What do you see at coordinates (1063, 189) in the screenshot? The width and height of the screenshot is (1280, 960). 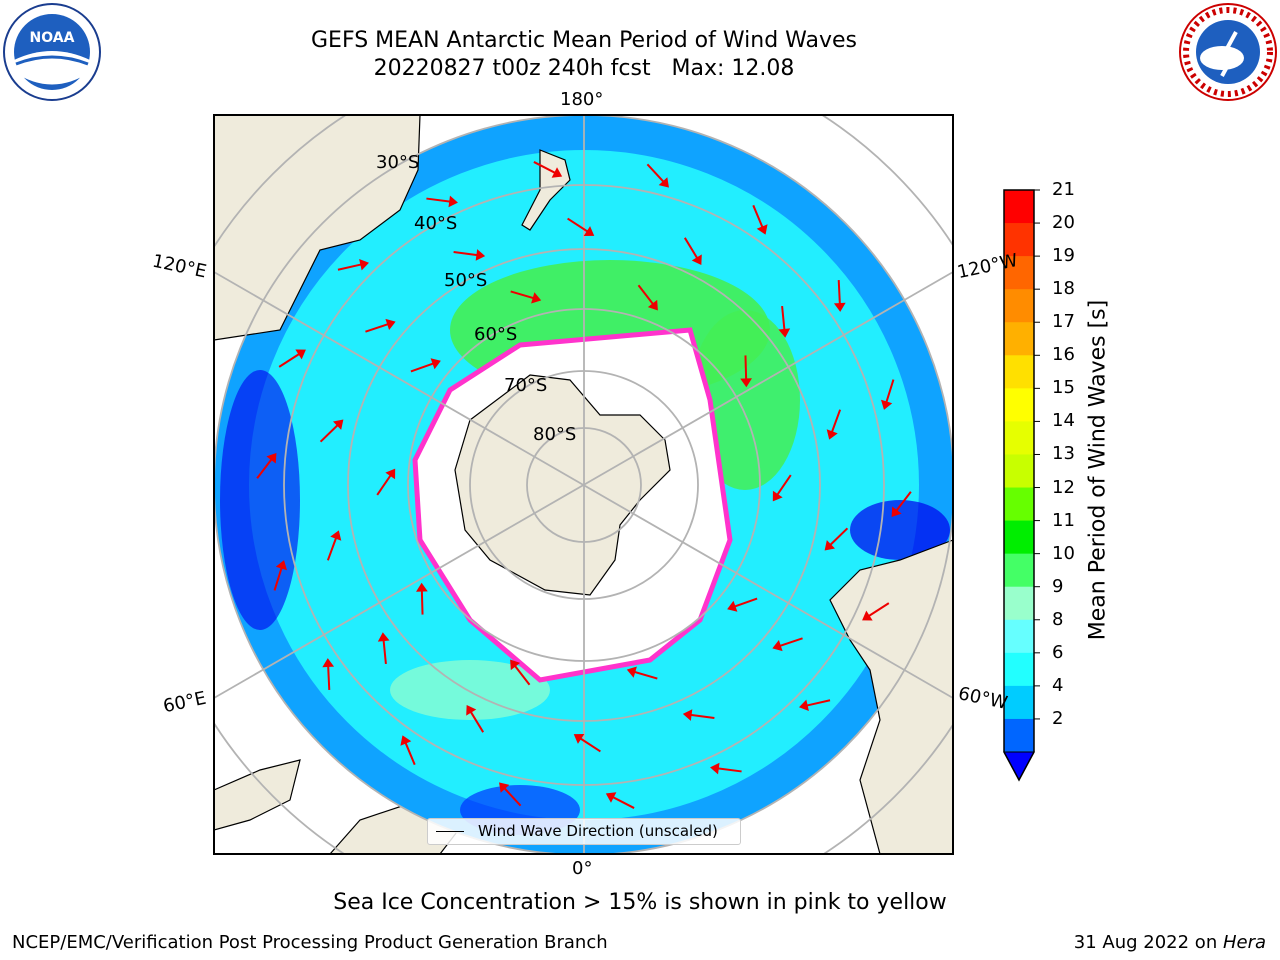 I see `colorbar-tick-label: 21` at bounding box center [1063, 189].